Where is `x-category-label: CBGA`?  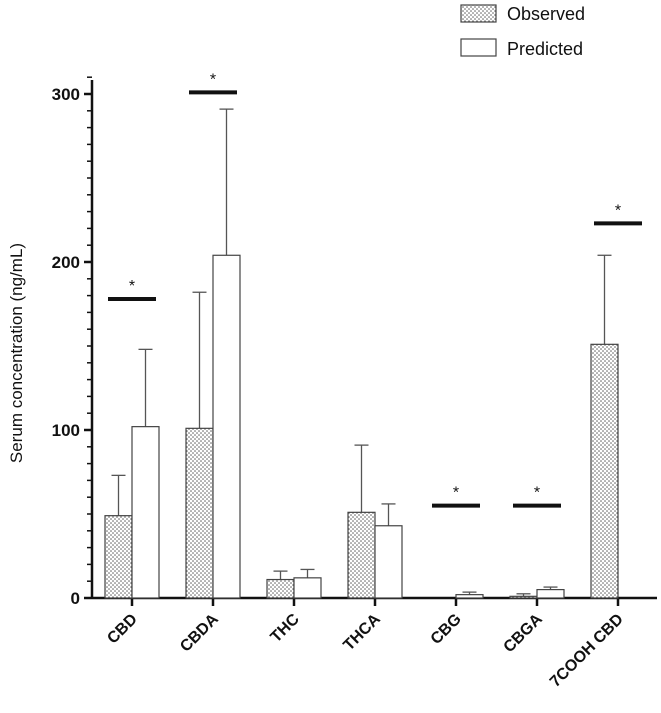
x-category-label: CBGA is located at coordinates (523, 633).